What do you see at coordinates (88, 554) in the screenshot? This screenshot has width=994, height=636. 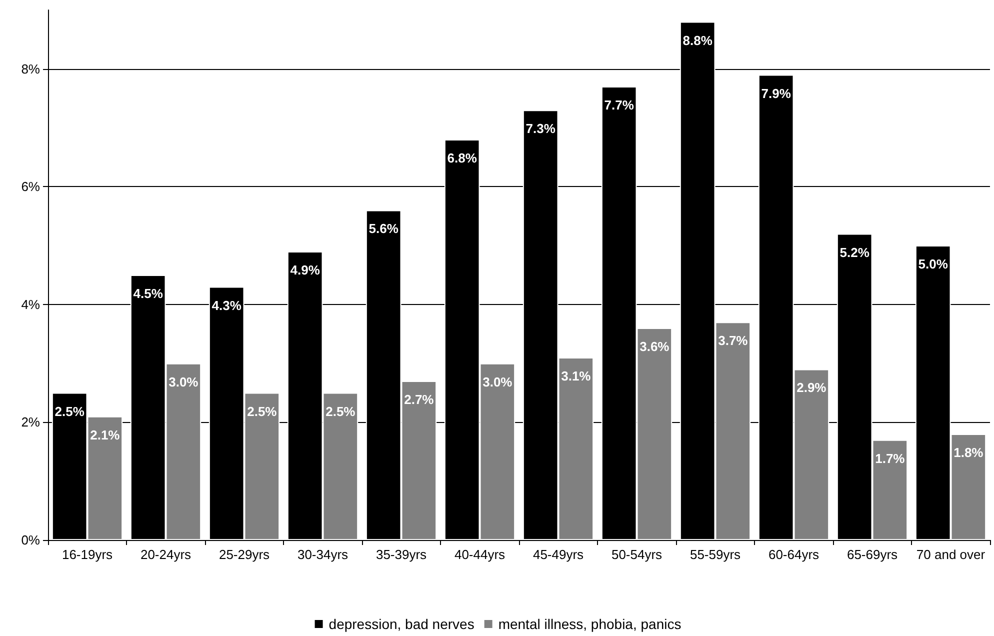 I see `x-tick-label: 16-19yrs` at bounding box center [88, 554].